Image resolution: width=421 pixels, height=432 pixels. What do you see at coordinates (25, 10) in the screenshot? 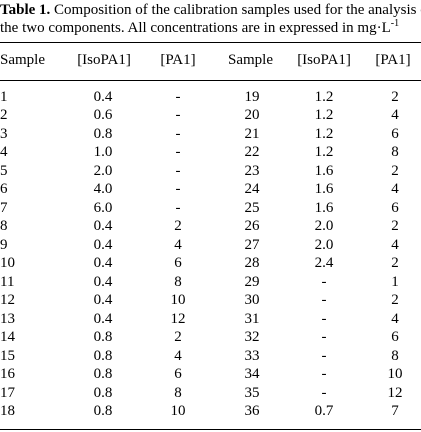
I see `caption-label: Table 1.` at bounding box center [25, 10].